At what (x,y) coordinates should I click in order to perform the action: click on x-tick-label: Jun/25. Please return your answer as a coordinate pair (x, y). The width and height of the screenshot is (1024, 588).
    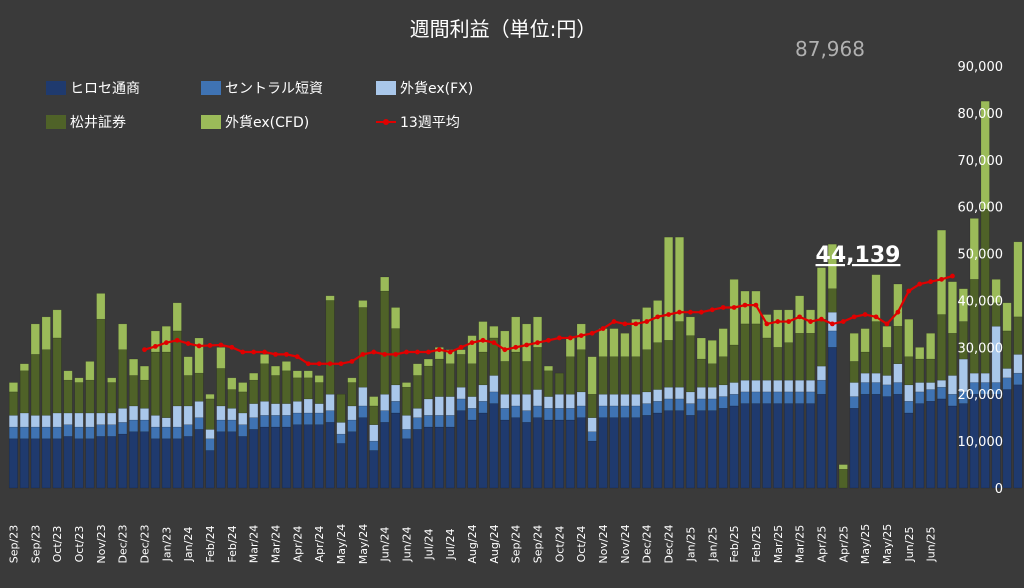
    Looking at the image, I should click on (931, 545).